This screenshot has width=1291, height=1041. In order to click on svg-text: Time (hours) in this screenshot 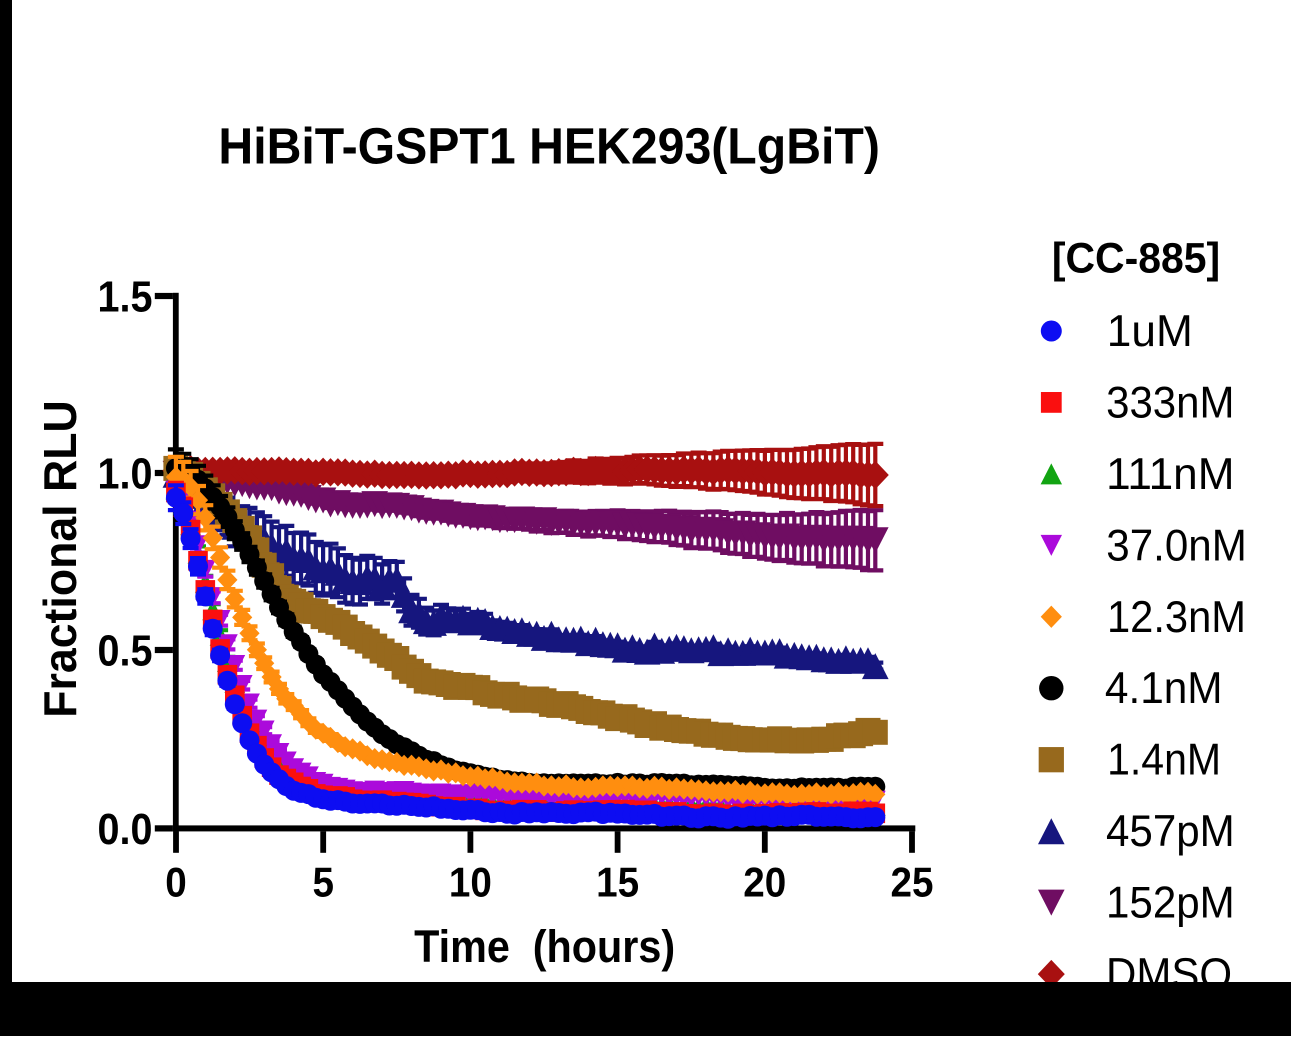, I will do `click(544, 946)`.